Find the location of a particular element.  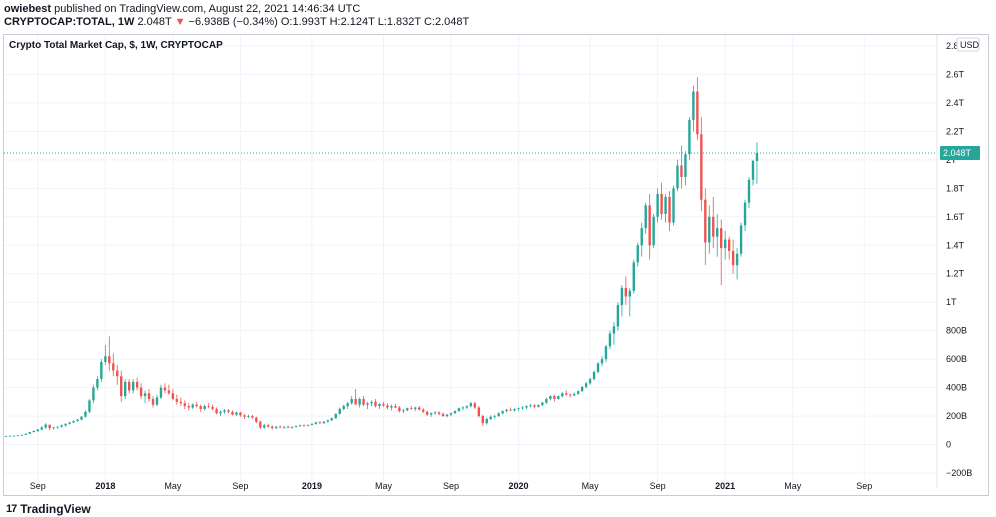

y-tick-label: 1.4T is located at coordinates (955, 245).